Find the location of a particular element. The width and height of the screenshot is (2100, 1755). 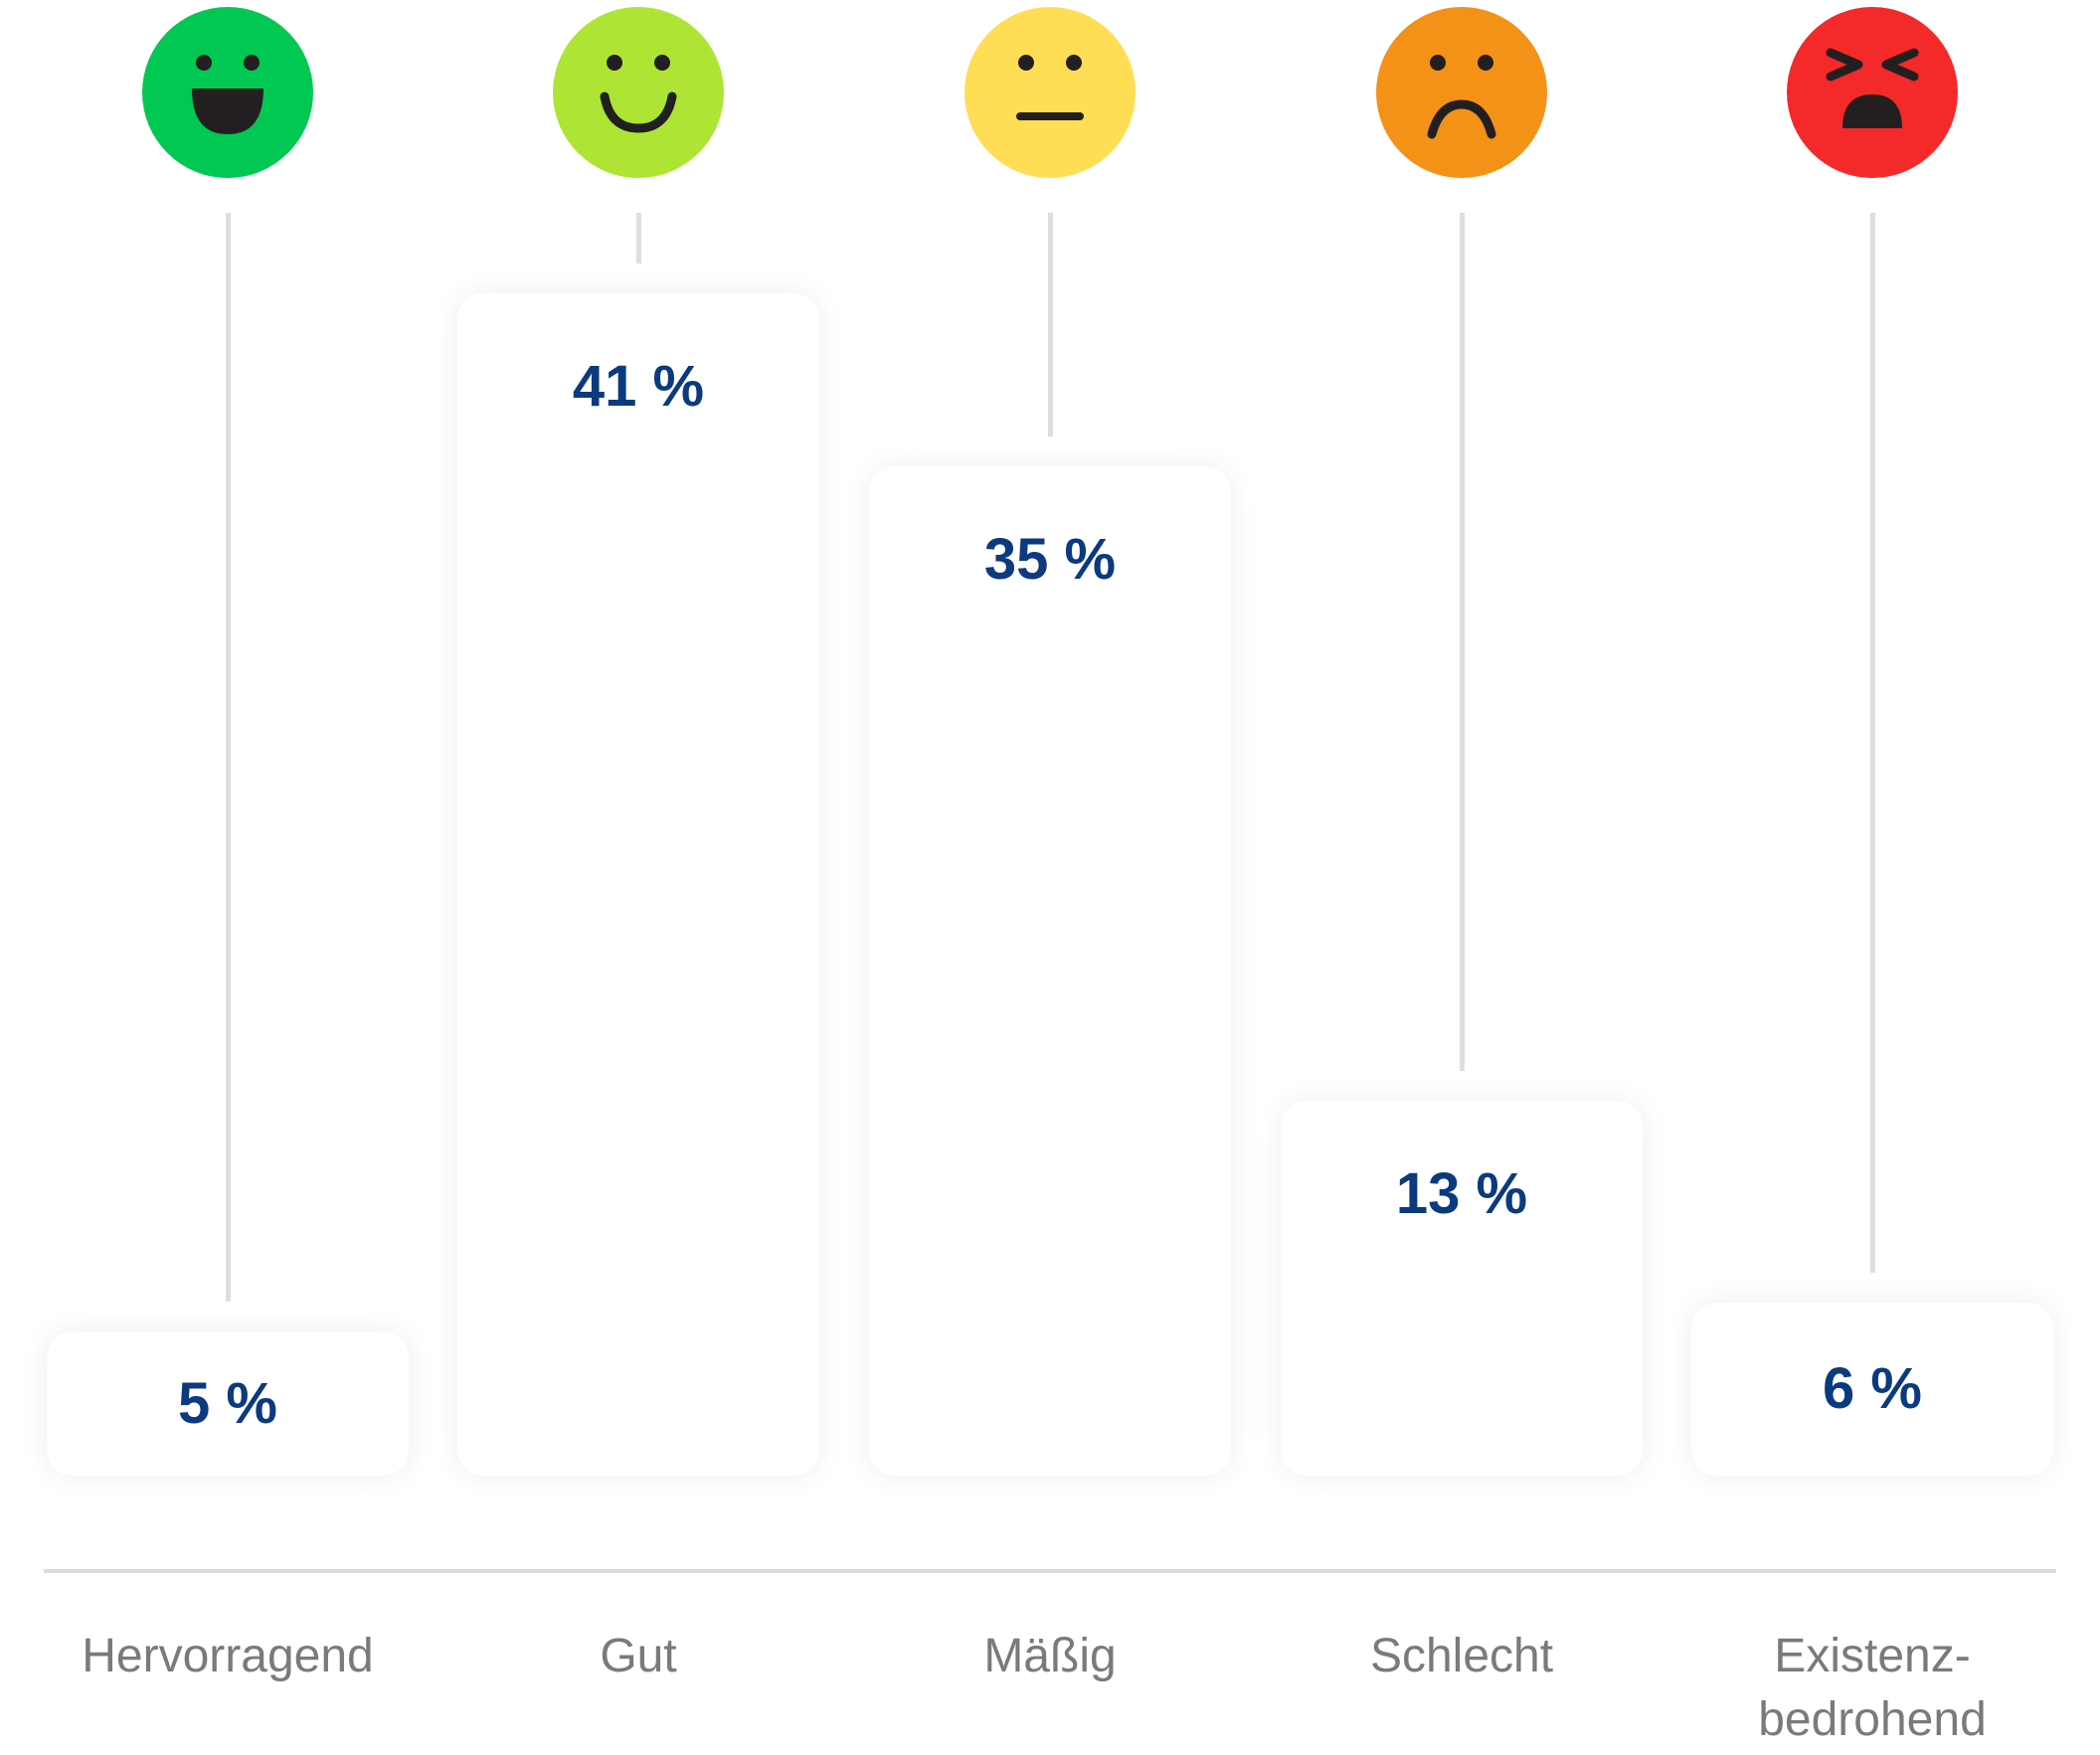

value-label: 41 % is located at coordinates (638, 386).